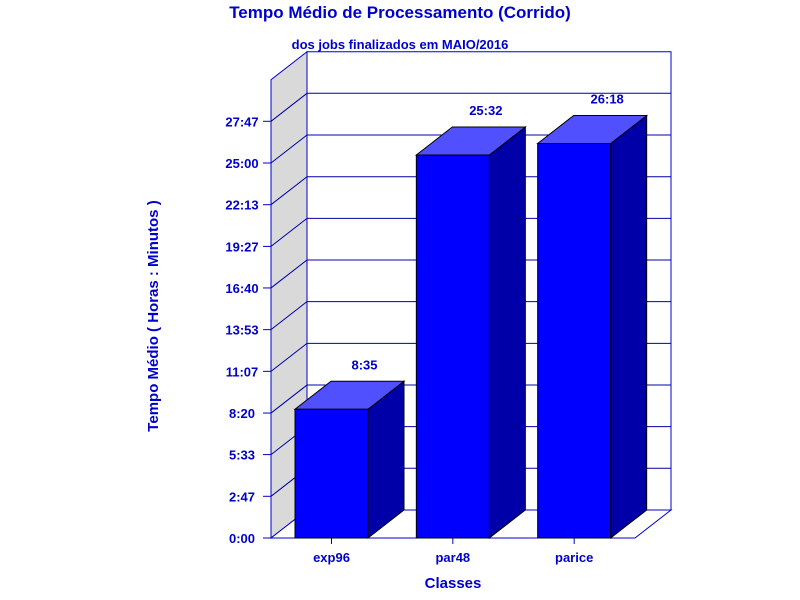 Image resolution: width=800 pixels, height=600 pixels. What do you see at coordinates (242, 496) in the screenshot?
I see `y-tick-label: 2:47` at bounding box center [242, 496].